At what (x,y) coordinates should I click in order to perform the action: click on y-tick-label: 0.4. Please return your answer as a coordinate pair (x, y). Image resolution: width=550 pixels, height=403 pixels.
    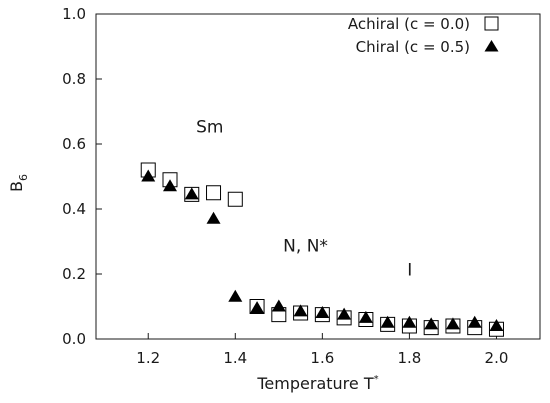
    Looking at the image, I should click on (74, 209).